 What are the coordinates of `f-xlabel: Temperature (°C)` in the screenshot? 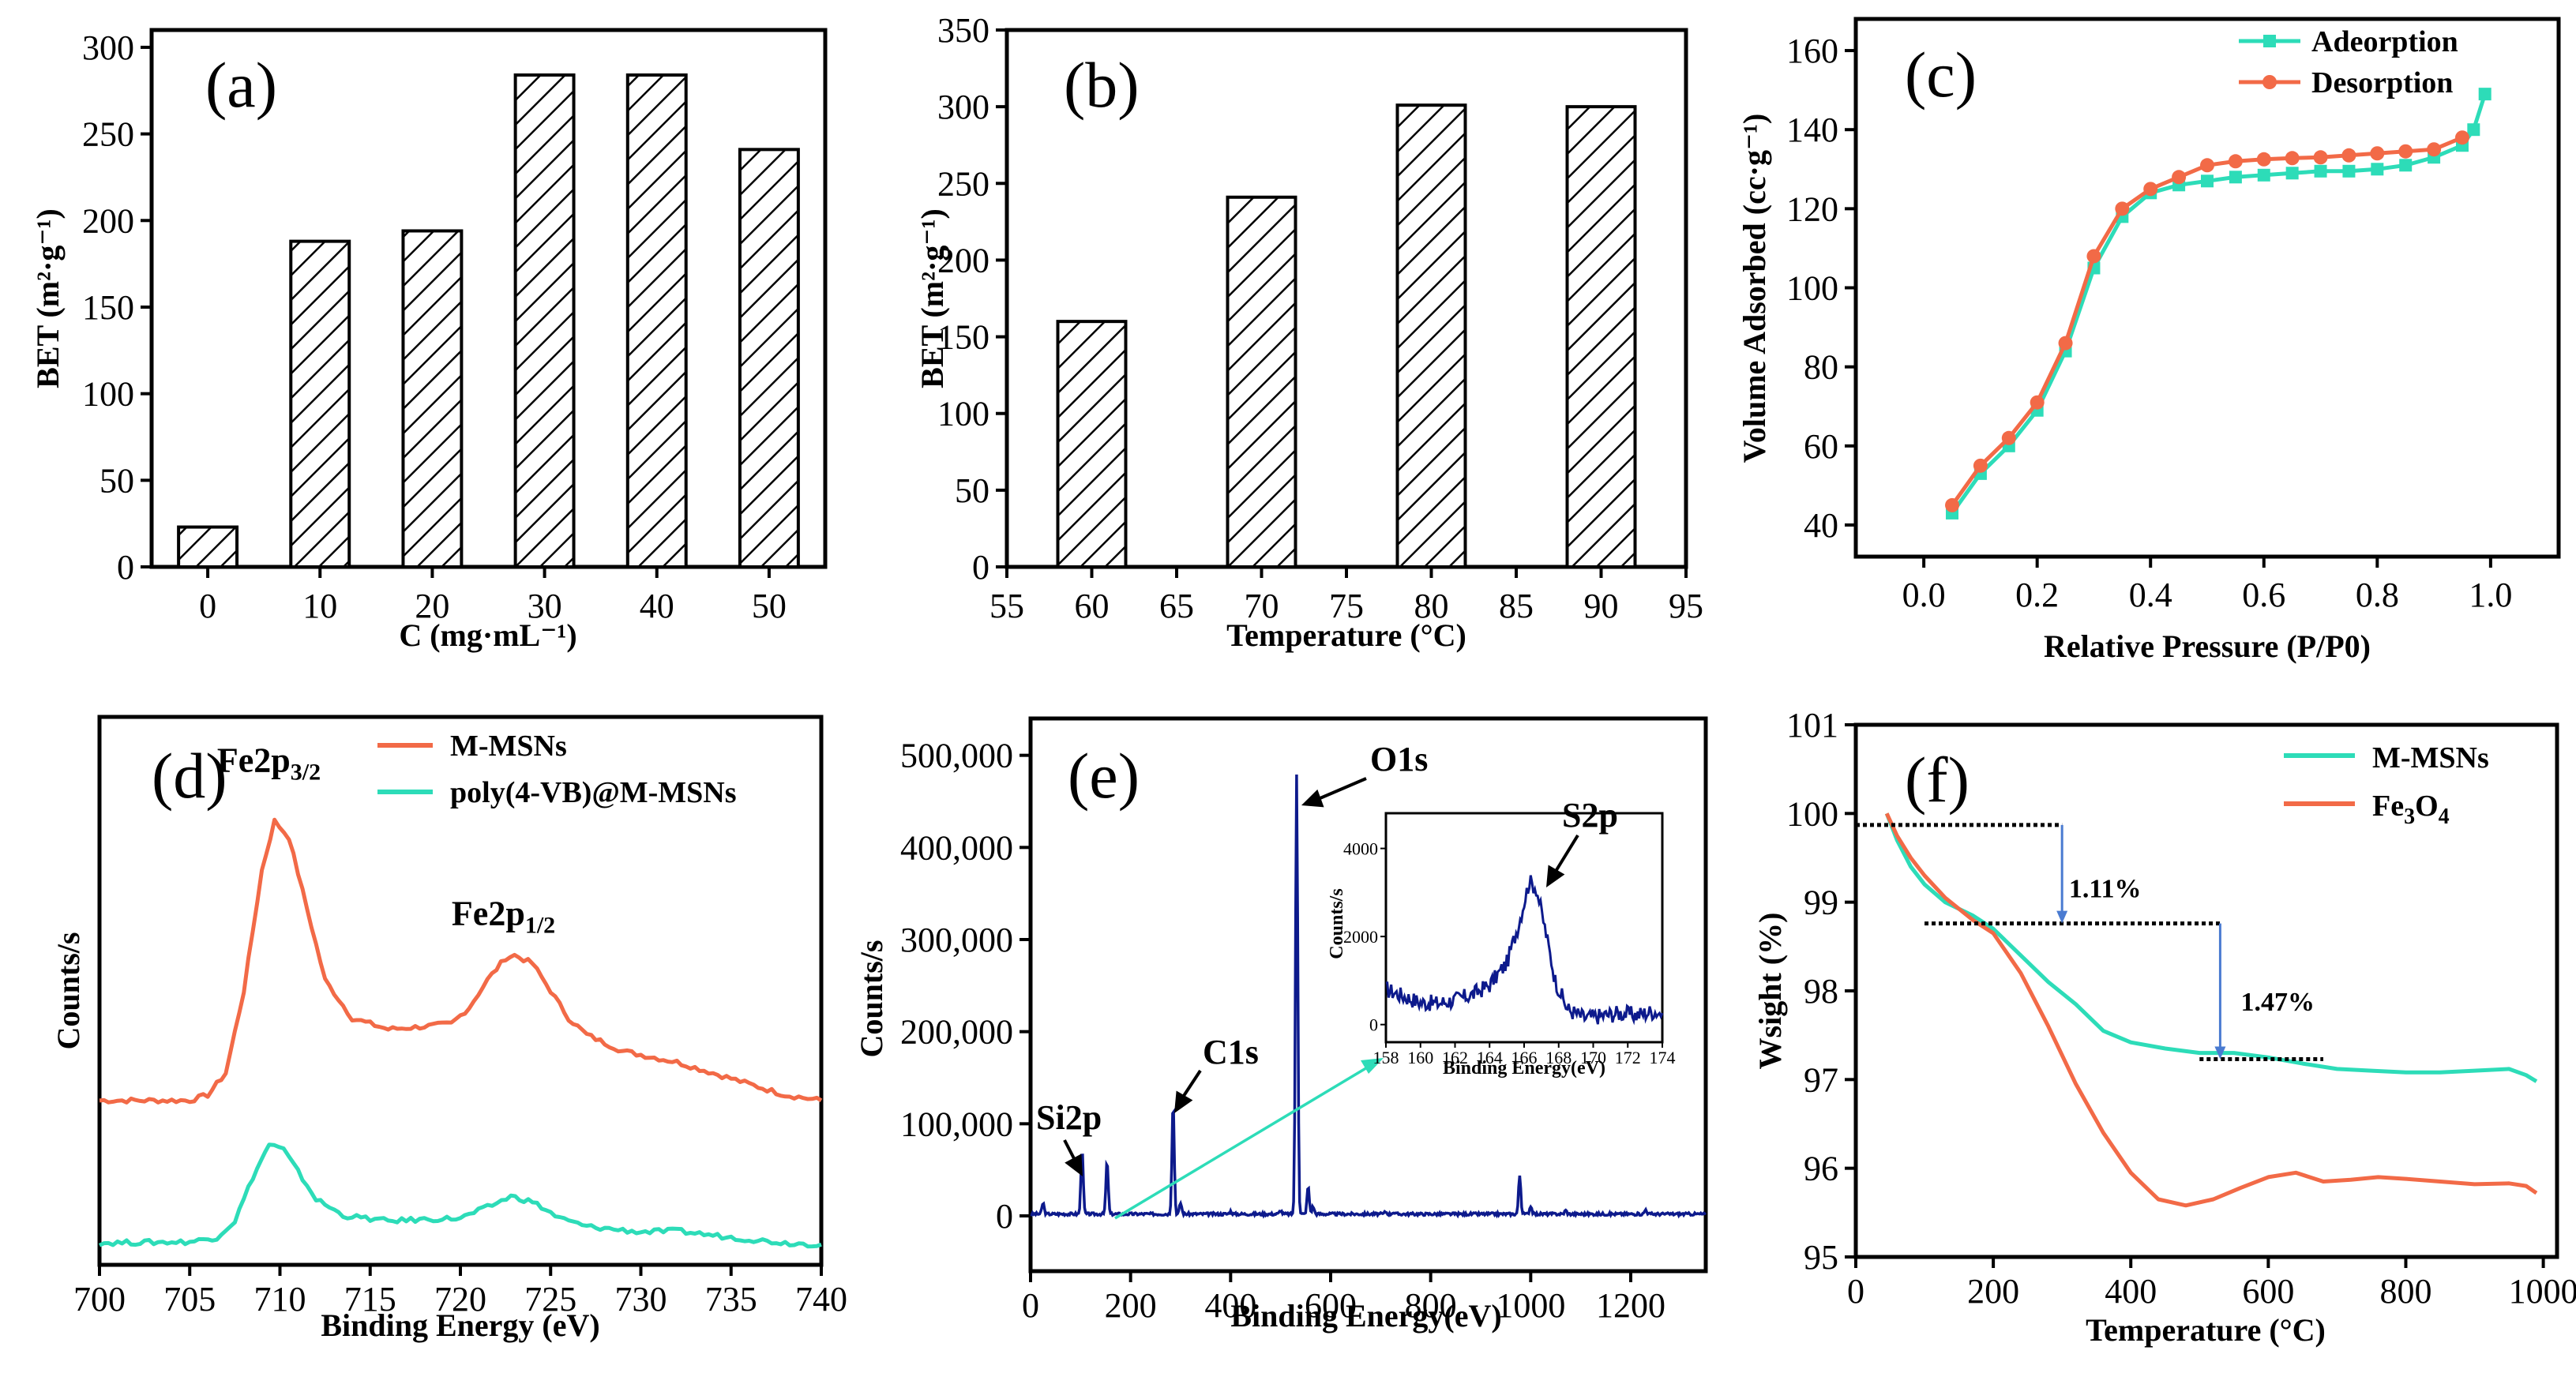 It's located at (2206, 1330).